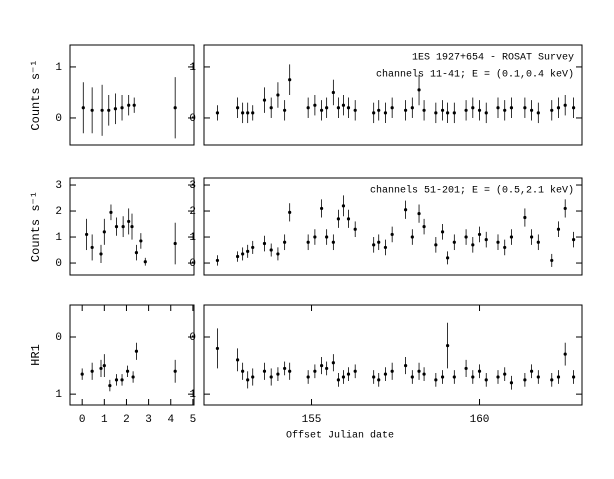 The image size is (614, 479). I want to click on annotation: 1ES 1927+654 - ROSAT Survey, so click(493, 58).